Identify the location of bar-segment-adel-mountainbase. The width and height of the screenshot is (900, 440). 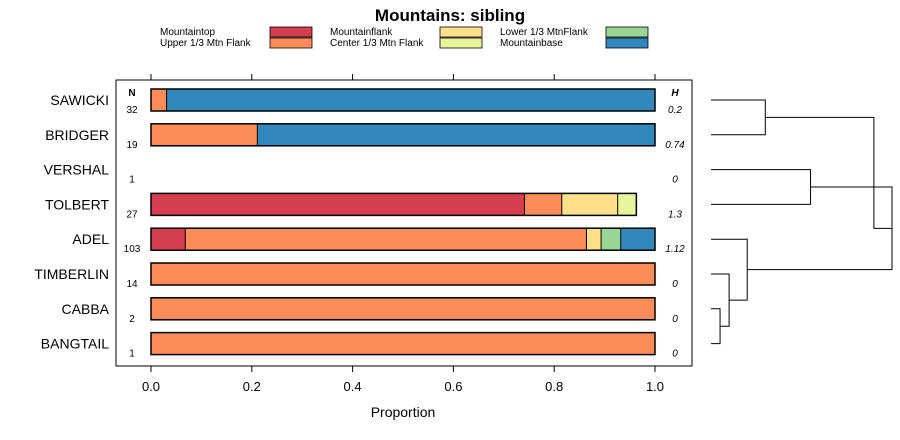
(637, 239).